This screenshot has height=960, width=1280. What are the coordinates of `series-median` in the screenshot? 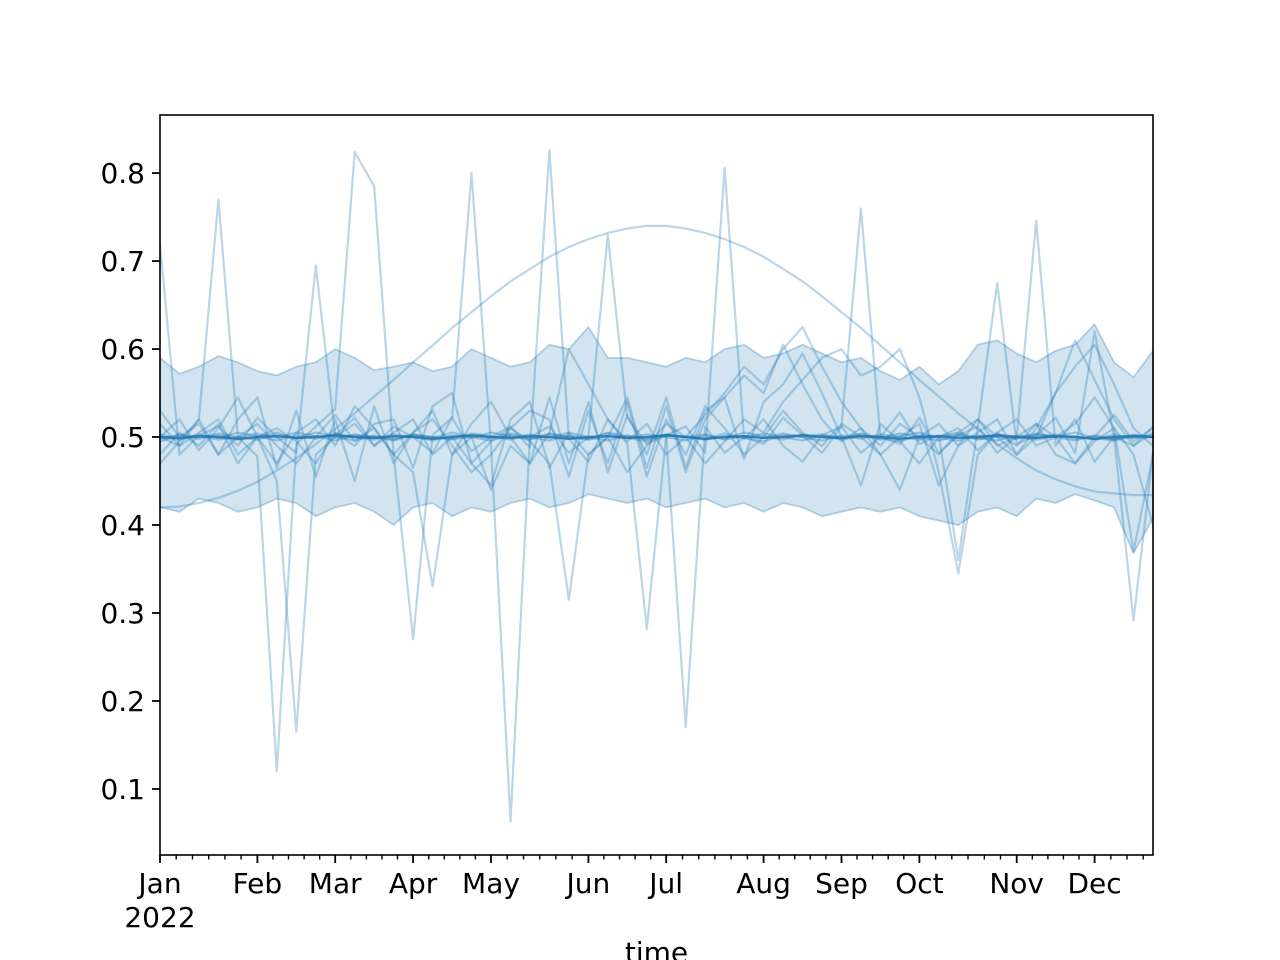 It's located at (656, 437).